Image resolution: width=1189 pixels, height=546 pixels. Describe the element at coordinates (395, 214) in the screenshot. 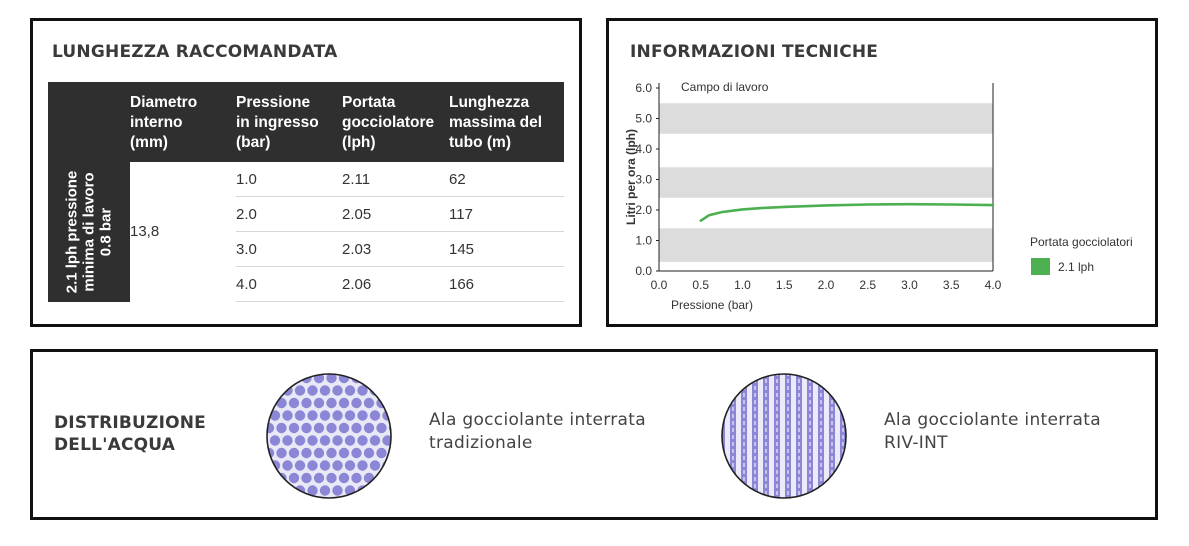

I see `flow-cell: 2.05` at that location.